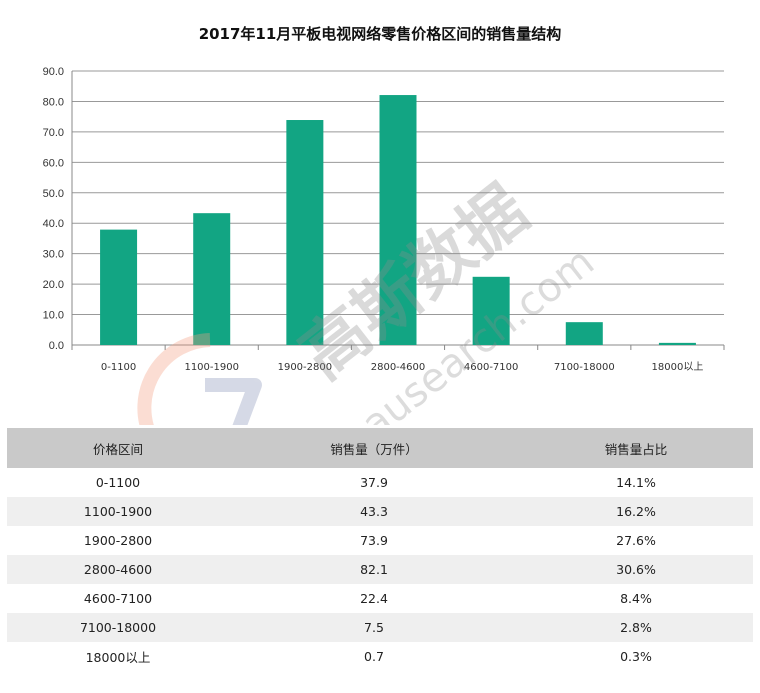  Describe the element at coordinates (53, 224) in the screenshot. I see `y-tick-label: 40.0` at that location.